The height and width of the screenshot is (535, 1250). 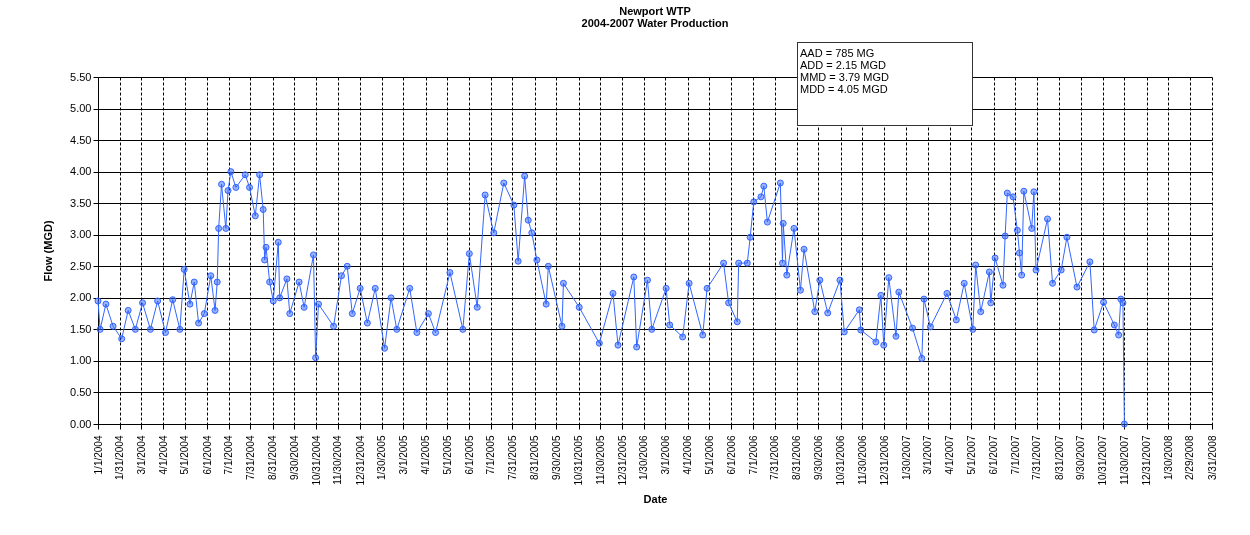 I want to click on x-tick-label: 10/31/2004, so click(x=316, y=460).